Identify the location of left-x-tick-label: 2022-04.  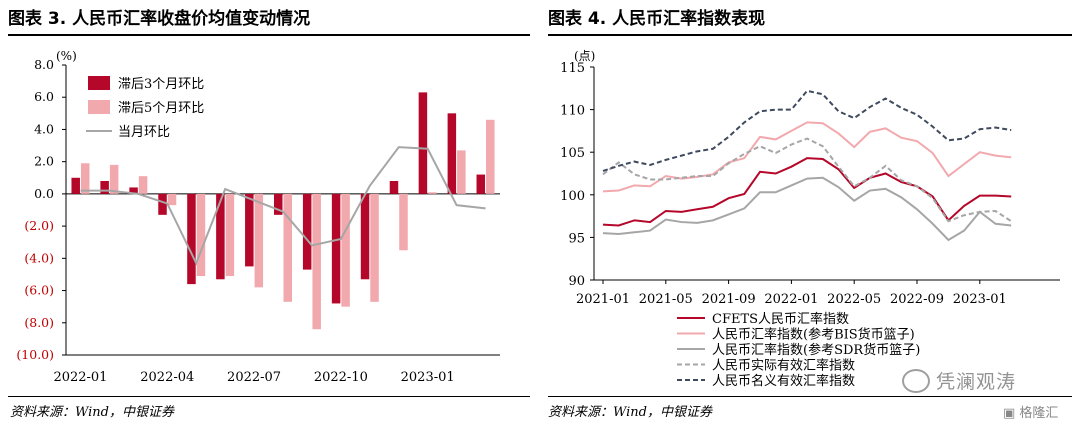
(167, 377).